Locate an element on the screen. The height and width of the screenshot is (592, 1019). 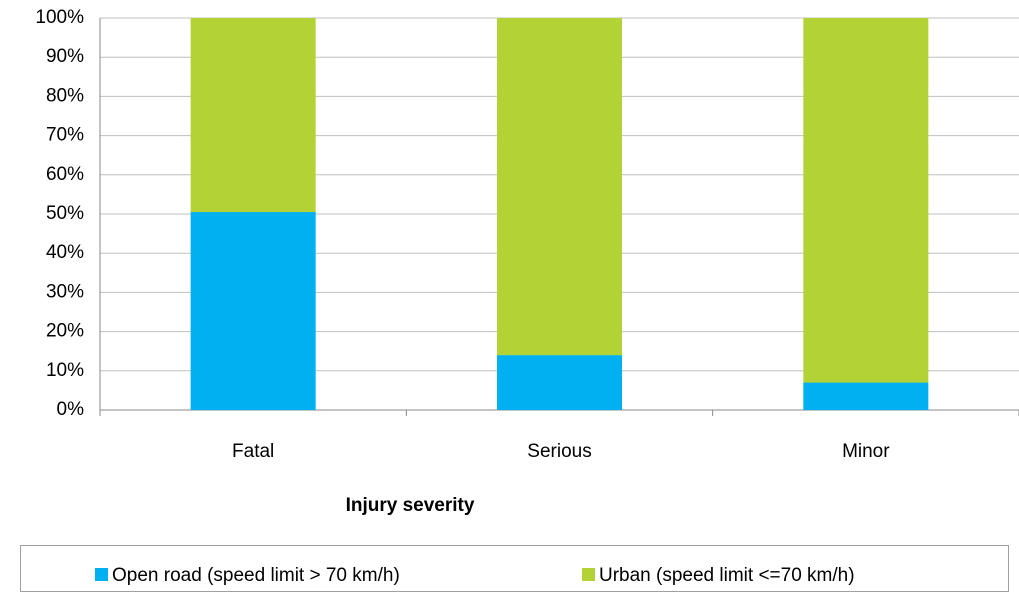
x-tick-label: Fatal is located at coordinates (253, 451).